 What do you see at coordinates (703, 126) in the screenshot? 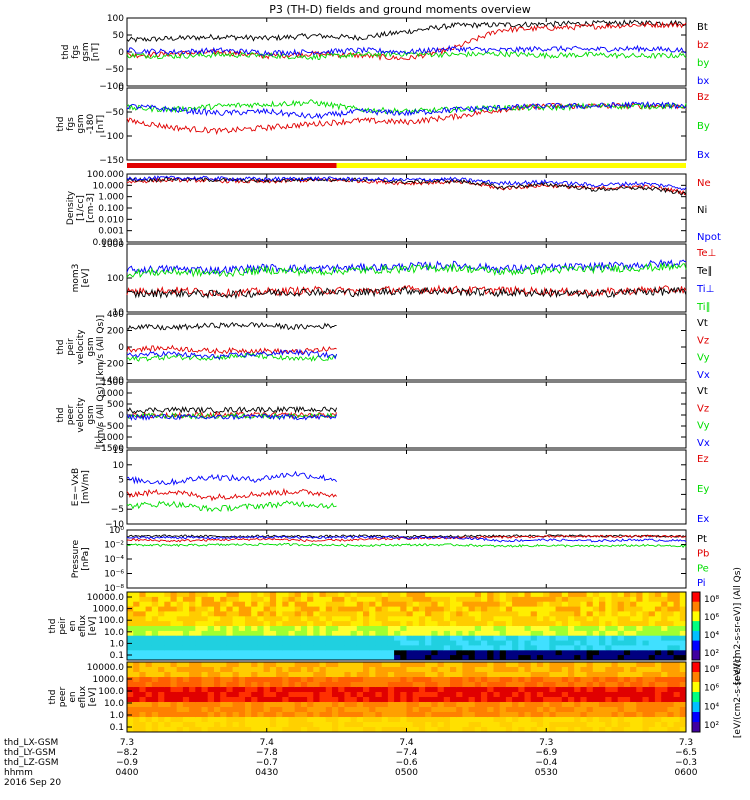
I see `legend-fgs_dsl-By: By` at bounding box center [703, 126].